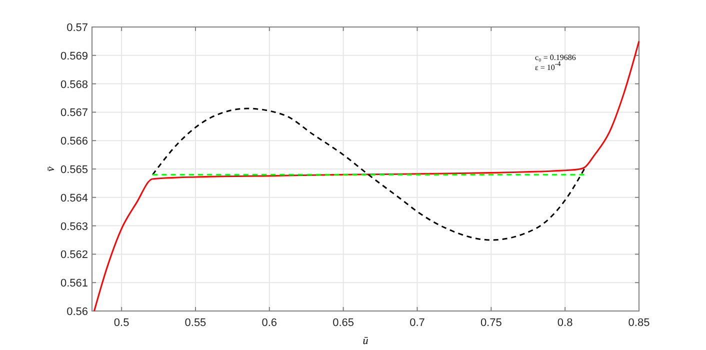 The image size is (706, 350). What do you see at coordinates (555, 57) in the screenshot?
I see `annotation: c₀ = 0.19686` at bounding box center [555, 57].